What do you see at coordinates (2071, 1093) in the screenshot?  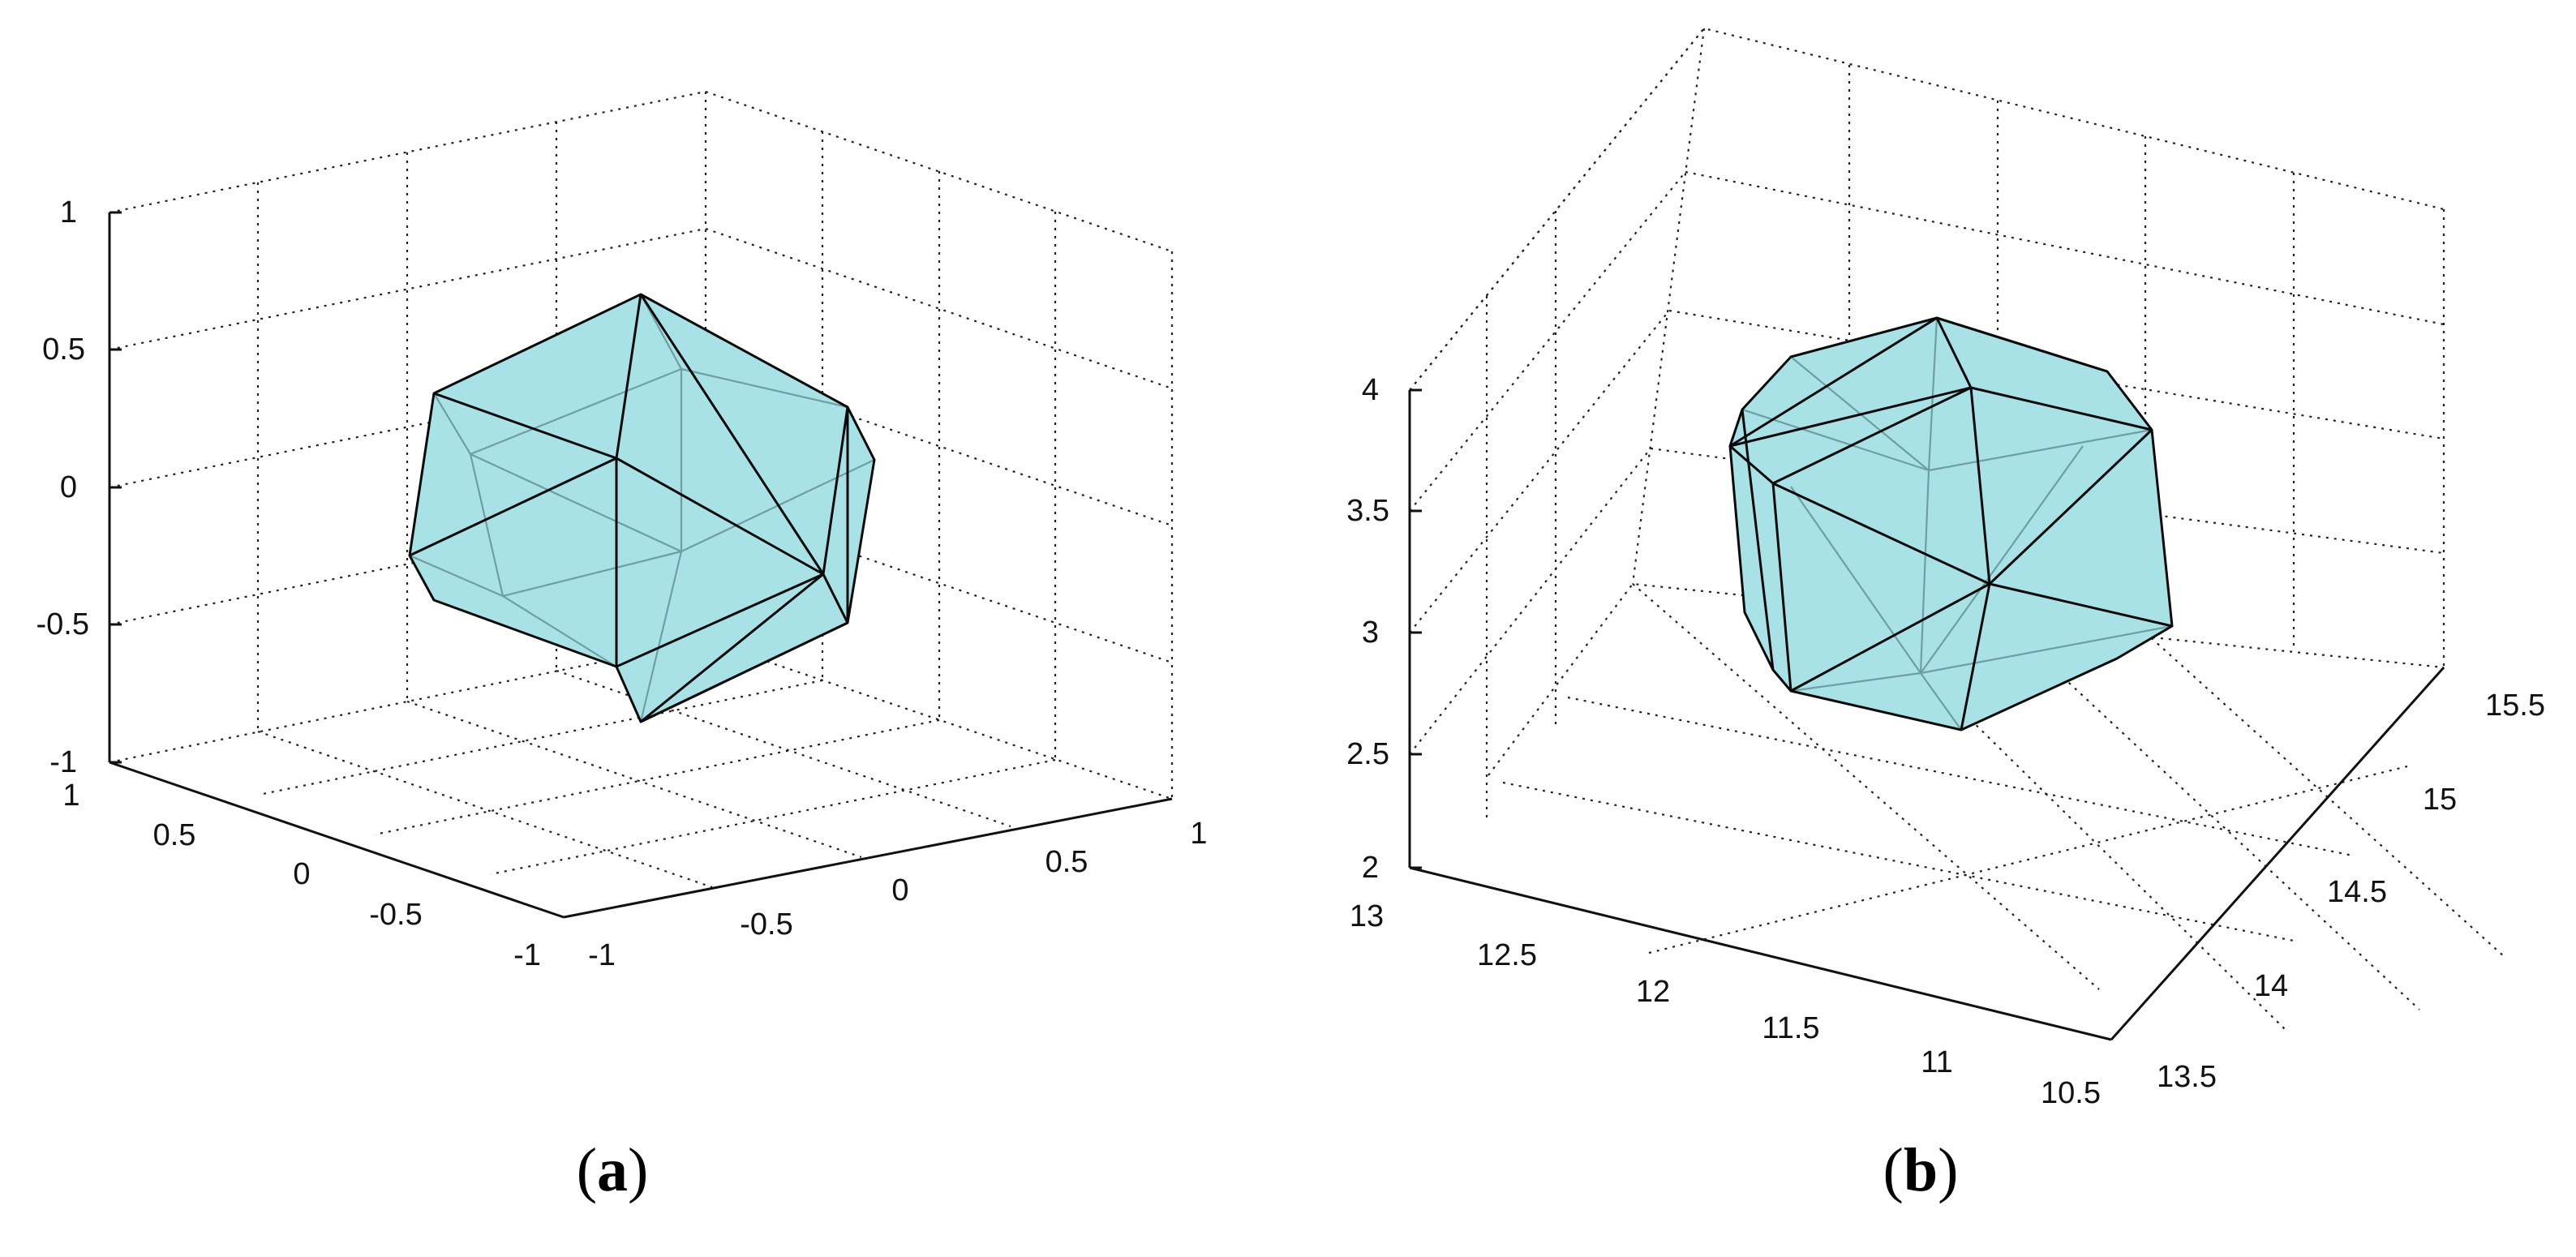 I see `floor-tick-label: 10.5` at bounding box center [2071, 1093].